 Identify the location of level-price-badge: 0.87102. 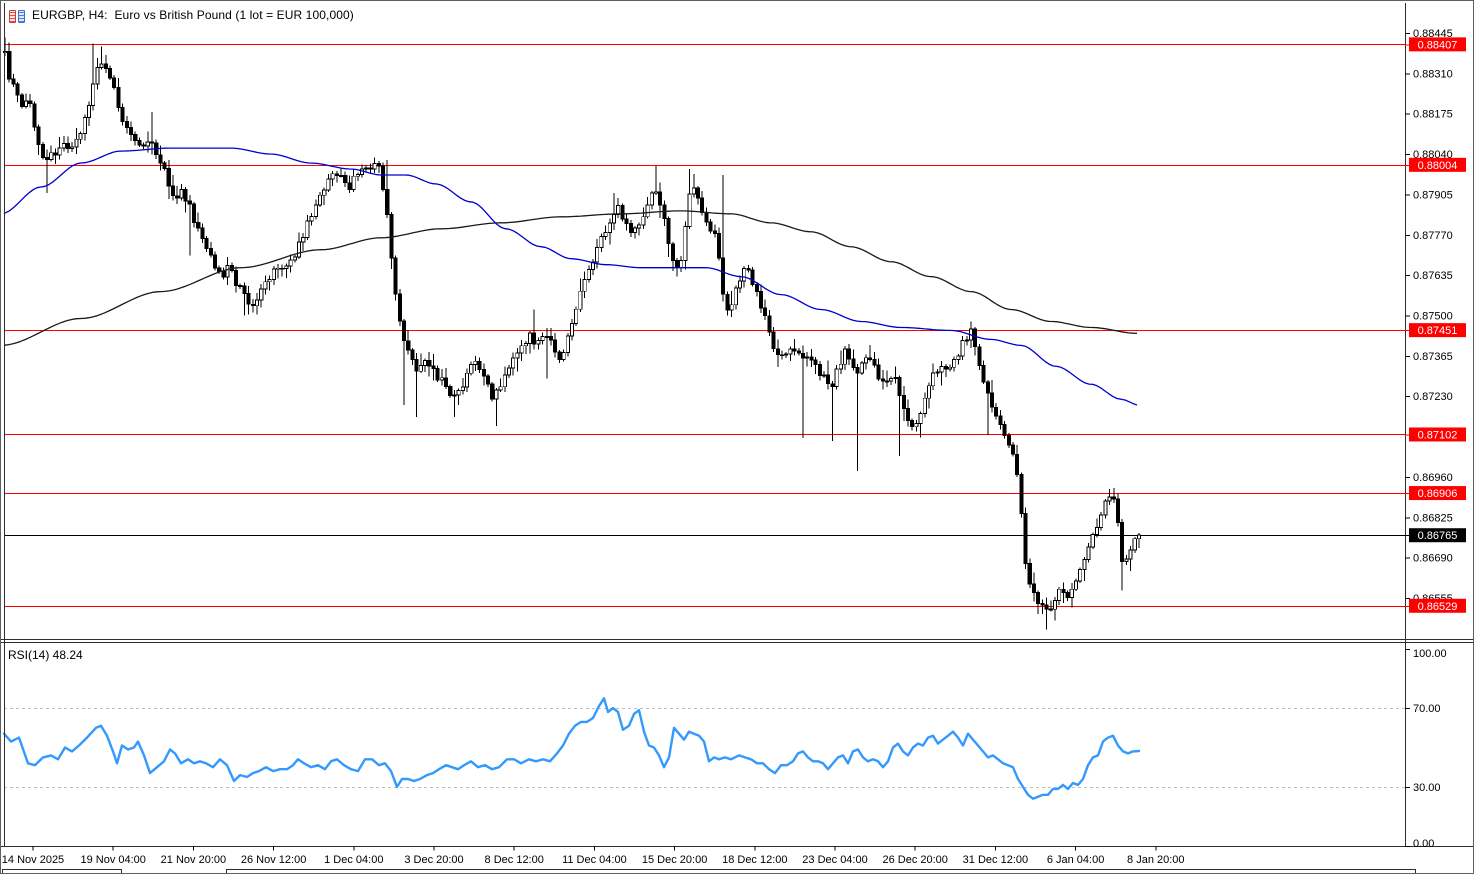
(1435, 434).